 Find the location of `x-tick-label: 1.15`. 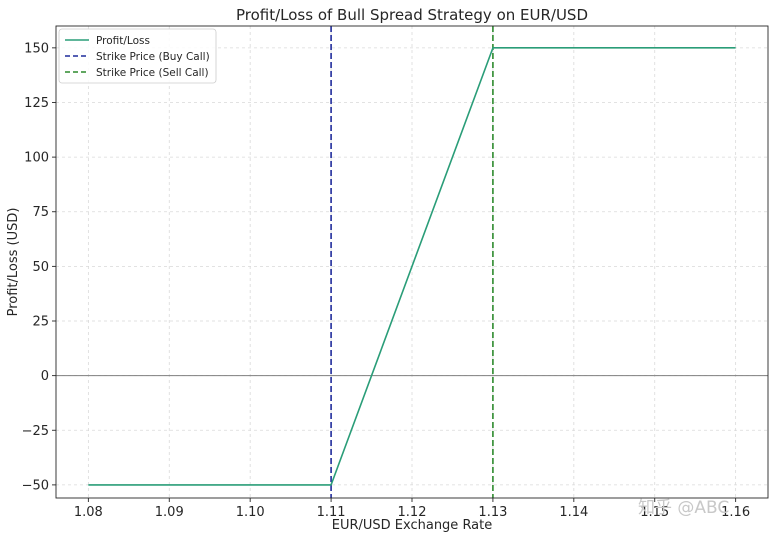

x-tick-label: 1.15 is located at coordinates (654, 512).